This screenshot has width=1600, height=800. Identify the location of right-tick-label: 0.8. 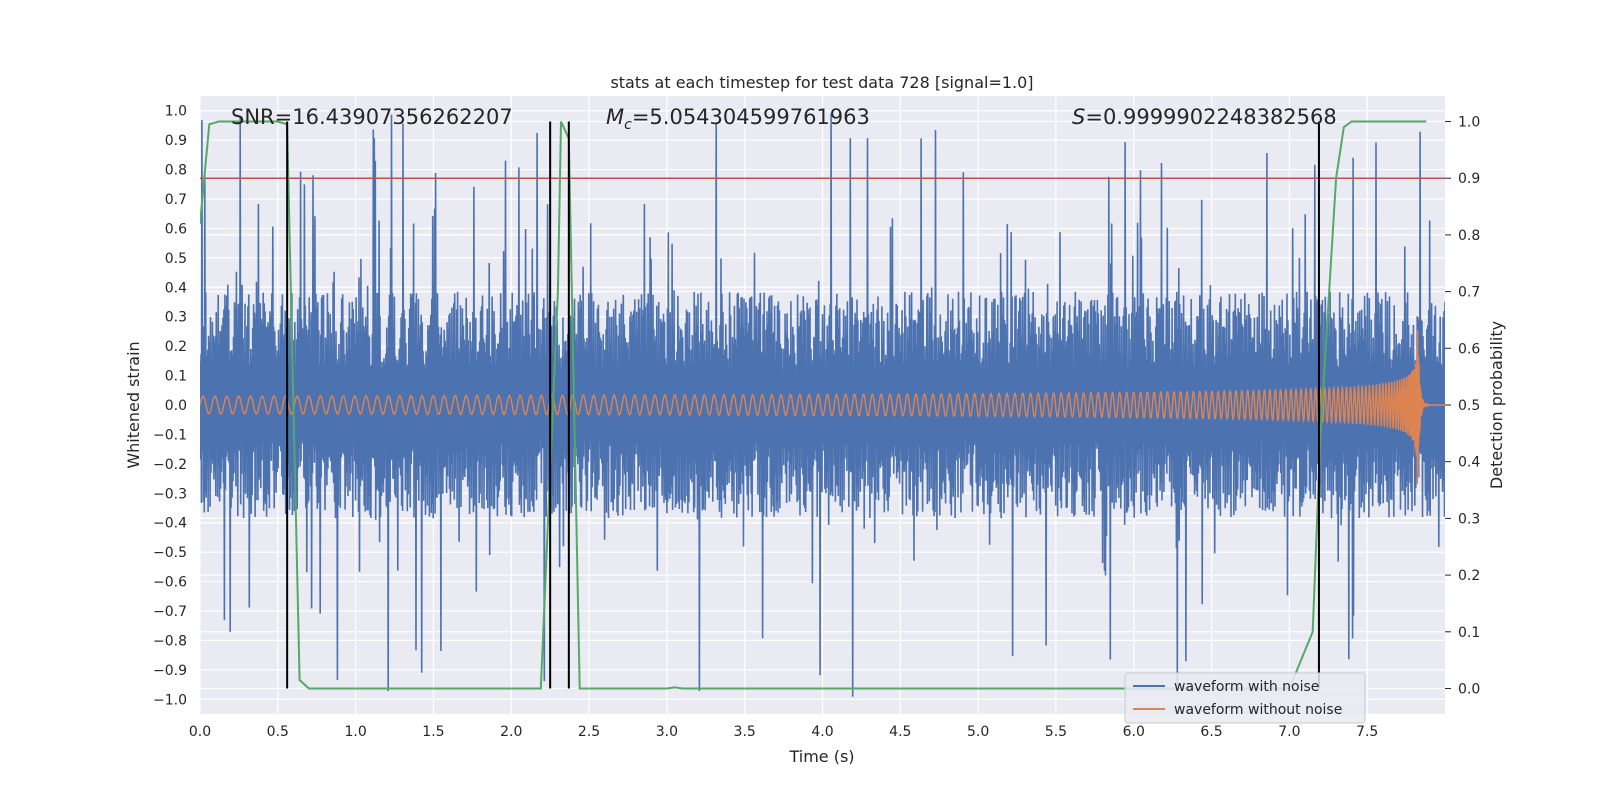
(1469, 236).